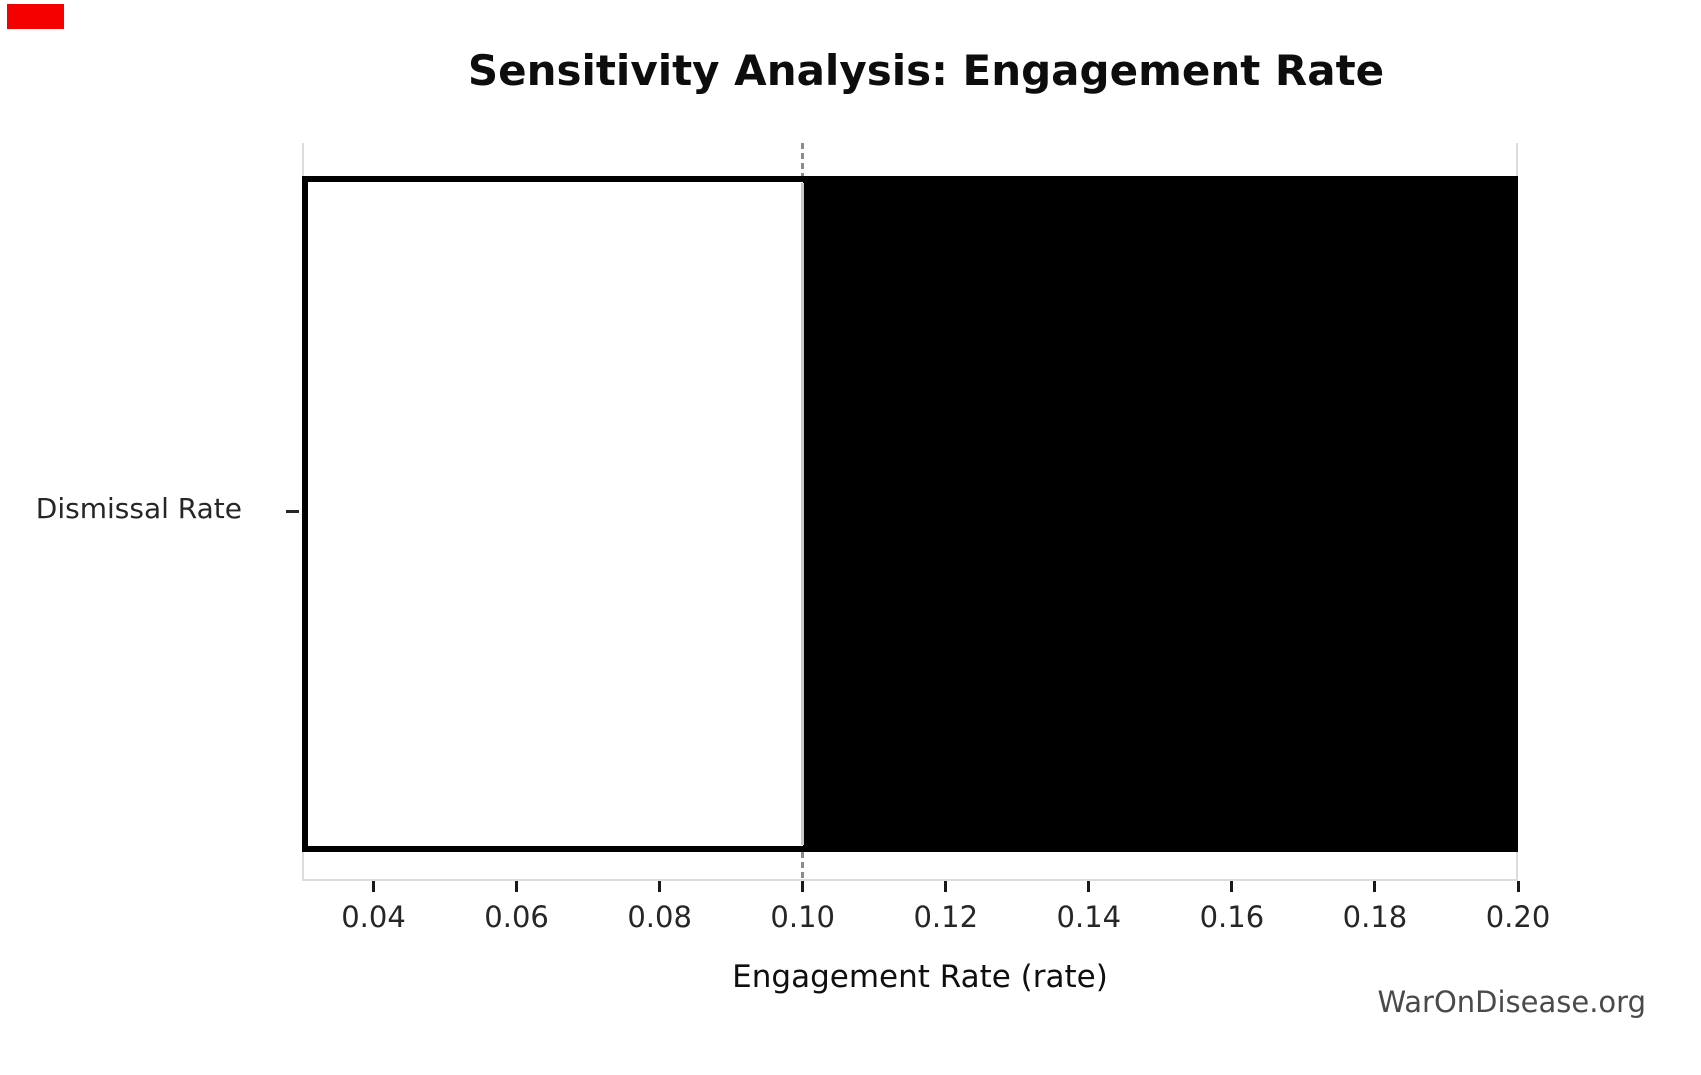 The height and width of the screenshot is (1075, 1701). I want to click on y-tick-mark, so click(292, 511).